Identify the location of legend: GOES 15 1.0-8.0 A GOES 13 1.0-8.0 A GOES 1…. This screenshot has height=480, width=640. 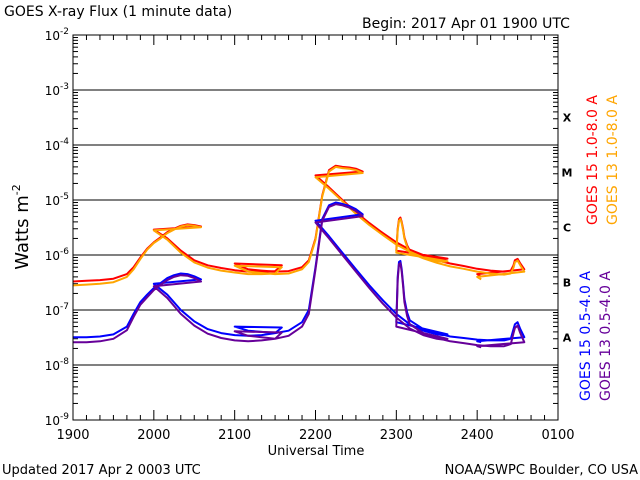
(599, 248).